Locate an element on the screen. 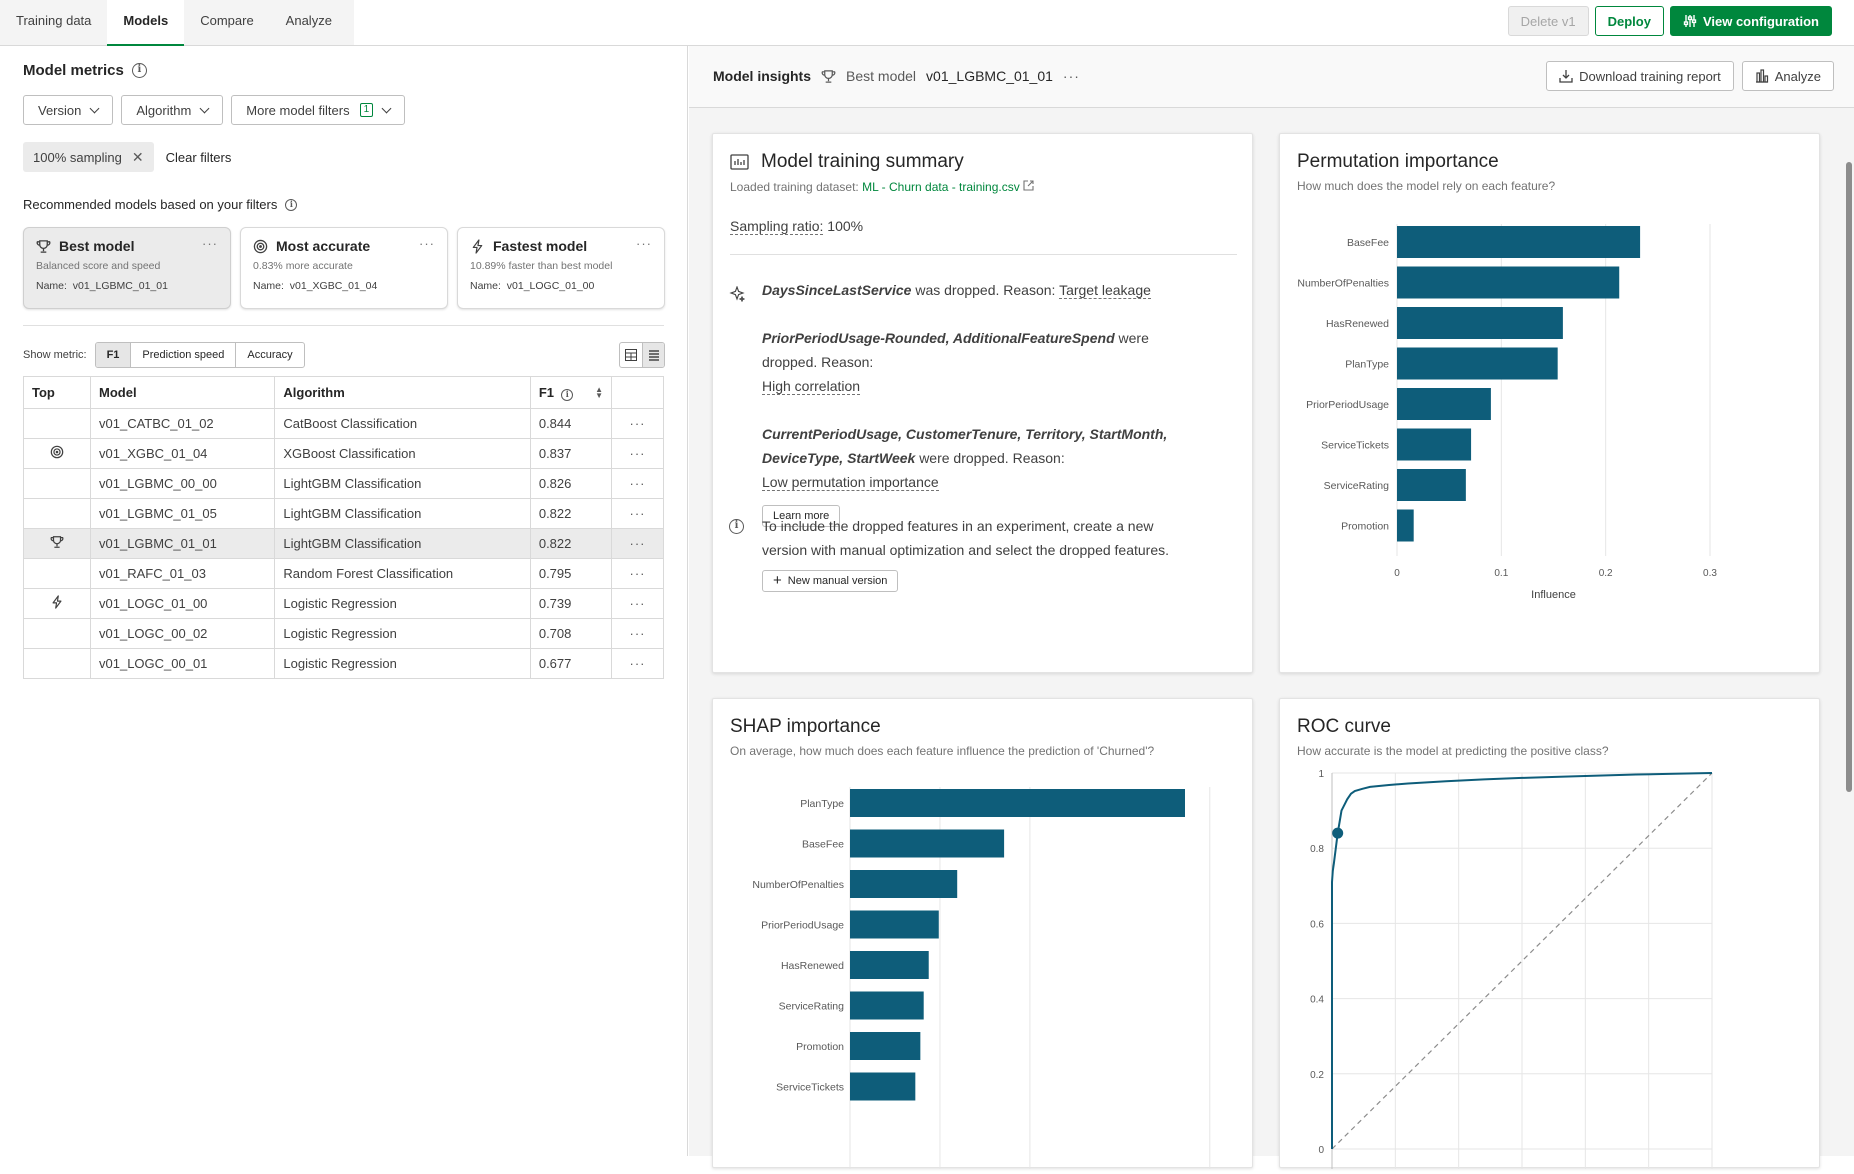 The width and height of the screenshot is (1854, 1174). training-summary-heading: Model training summary is located at coordinates (847, 162).